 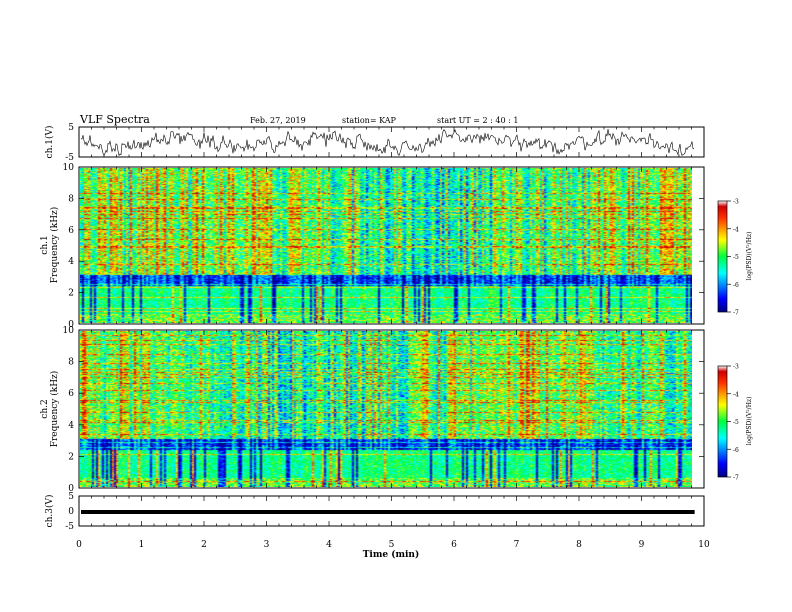 I want to click on ch1-colorbar-ticks: -3 -4 -5 -6 -7, so click(x=733, y=258).